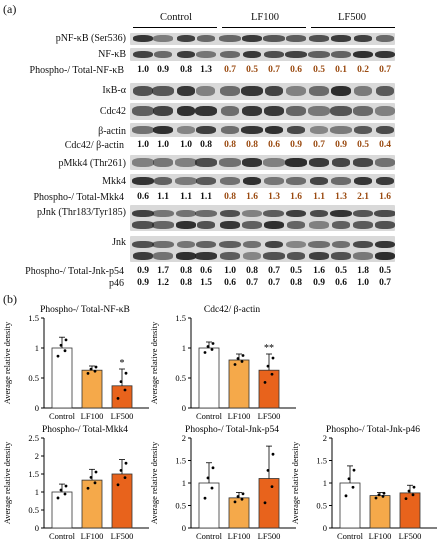 The height and width of the screenshot is (550, 437). What do you see at coordinates (143, 70) in the screenshot?
I see `ratio-value: 1.0` at bounding box center [143, 70].